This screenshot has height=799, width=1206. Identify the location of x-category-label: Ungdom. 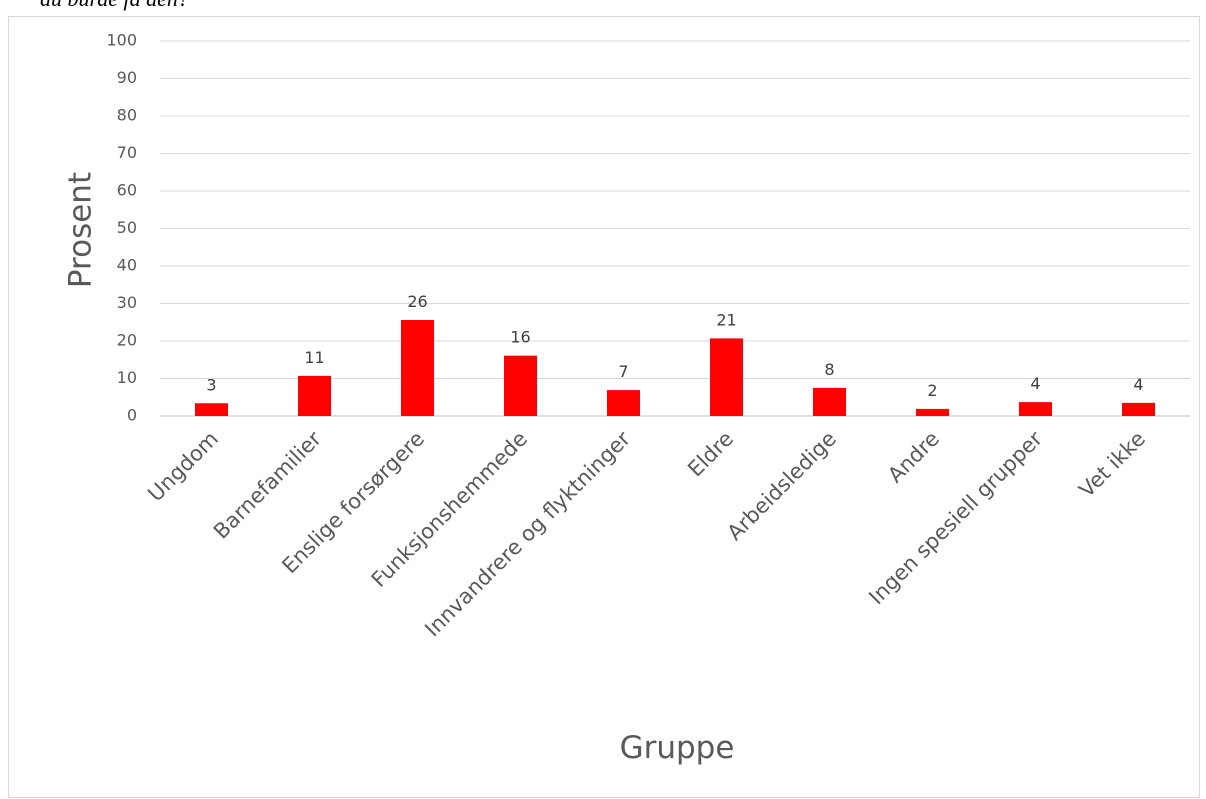
(183, 467).